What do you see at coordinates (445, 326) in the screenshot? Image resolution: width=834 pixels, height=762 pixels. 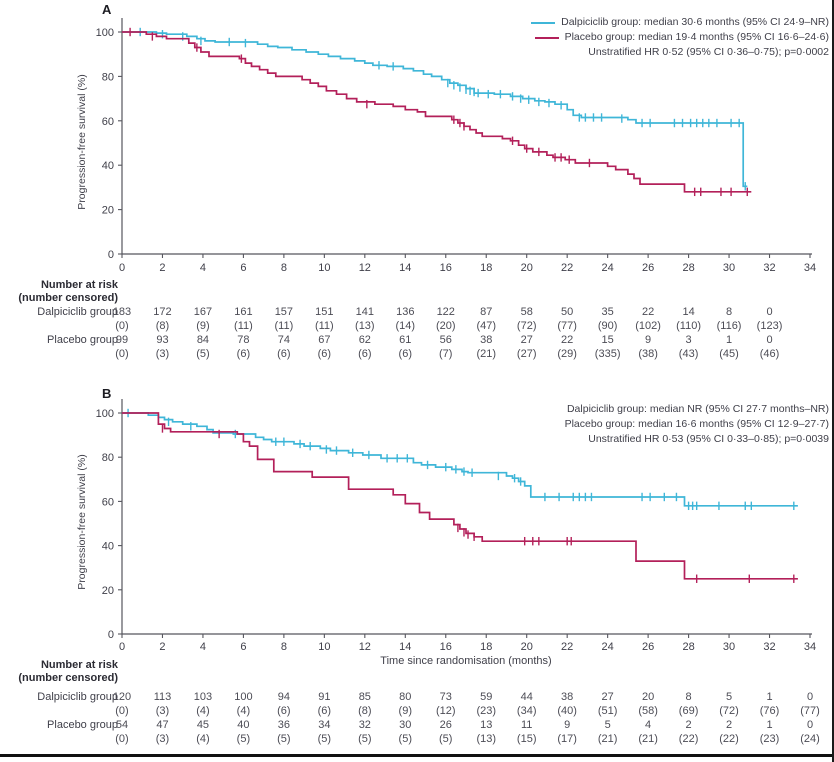 I see `censored-value: (20)` at bounding box center [445, 326].